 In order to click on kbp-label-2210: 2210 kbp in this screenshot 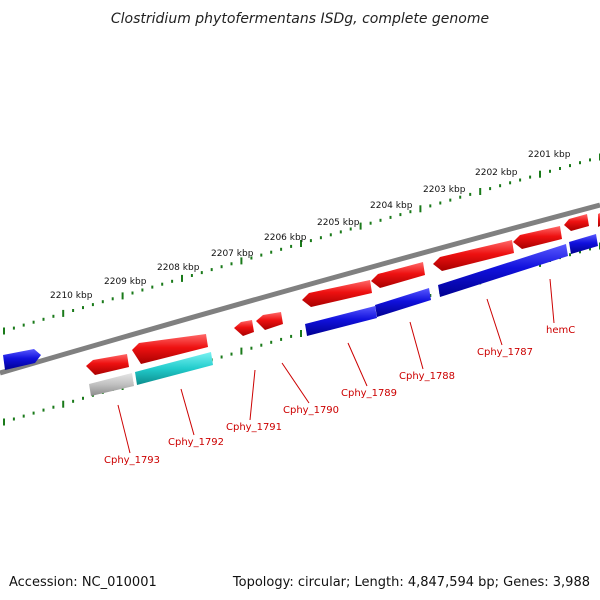, I will do `click(71, 296)`.